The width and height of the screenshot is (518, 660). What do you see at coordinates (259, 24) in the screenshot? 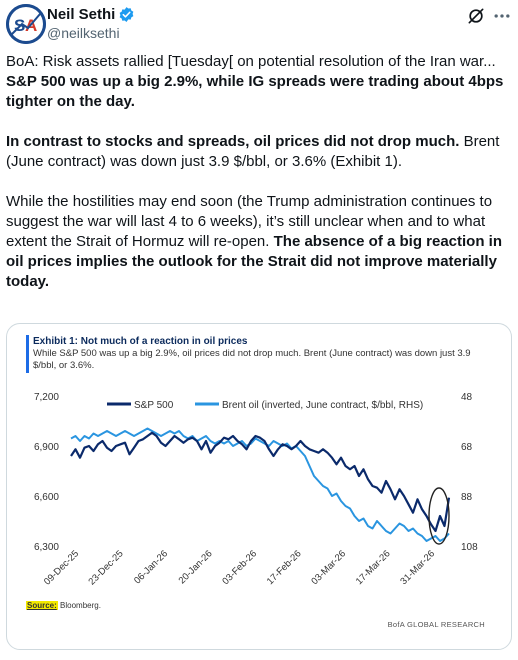
I see `tweet-header: S A Neil Sethi @neilksethi` at bounding box center [259, 24].